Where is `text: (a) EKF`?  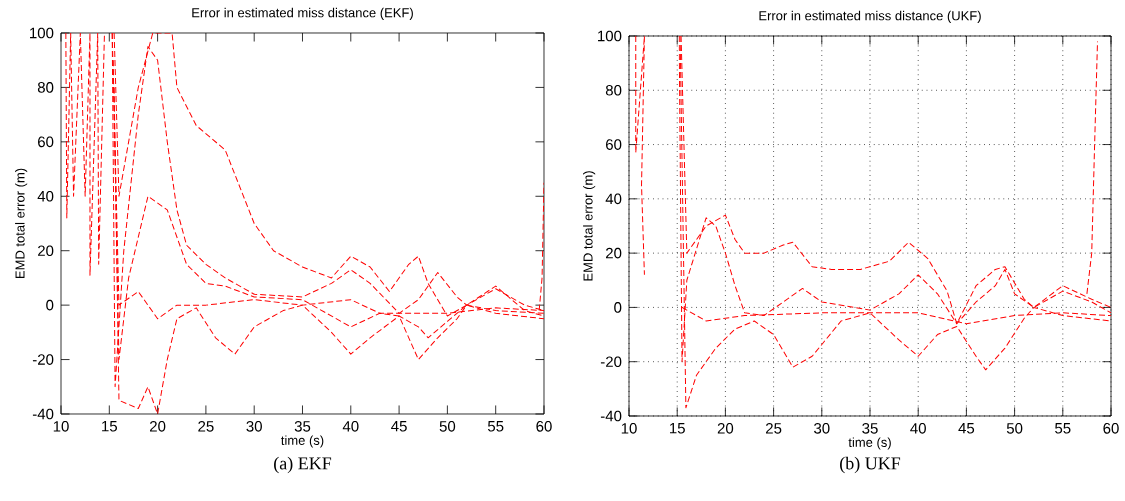
text: (a) EKF is located at coordinates (303, 465).